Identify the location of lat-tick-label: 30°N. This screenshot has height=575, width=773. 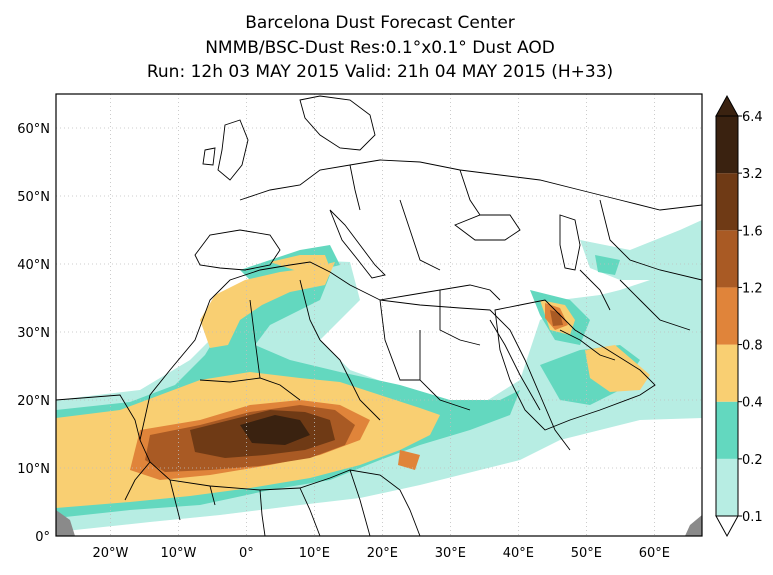
(33, 333).